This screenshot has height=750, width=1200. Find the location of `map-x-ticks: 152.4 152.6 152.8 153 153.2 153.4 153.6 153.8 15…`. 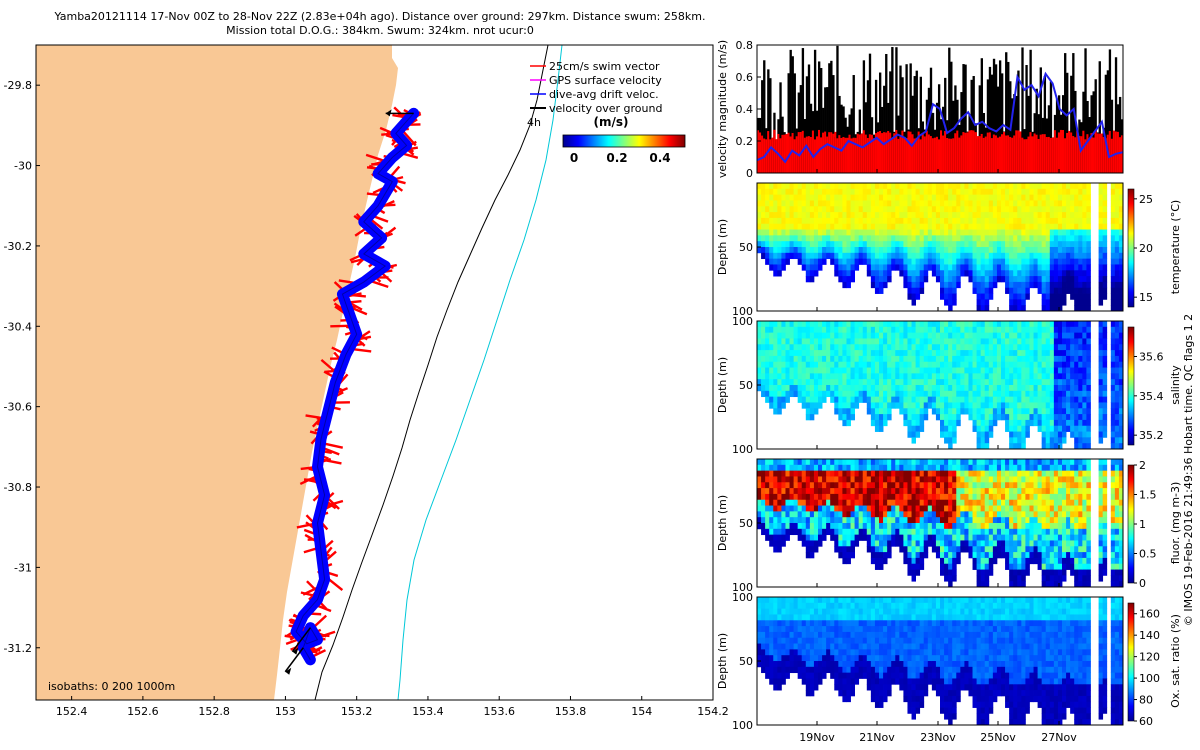

map-x-ticks: 152.4 152.6 152.8 153 153.2 153.4 153.6 153.8 15… is located at coordinates (392, 707).